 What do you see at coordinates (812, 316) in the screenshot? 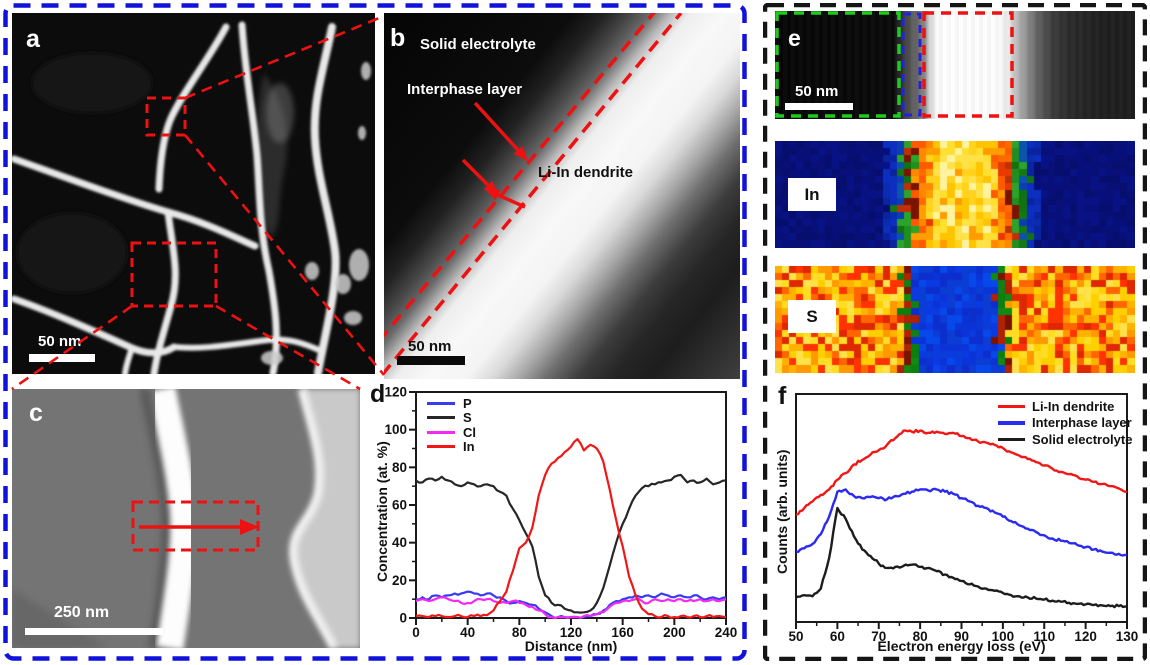
I see `s-map-label: S` at bounding box center [812, 316].